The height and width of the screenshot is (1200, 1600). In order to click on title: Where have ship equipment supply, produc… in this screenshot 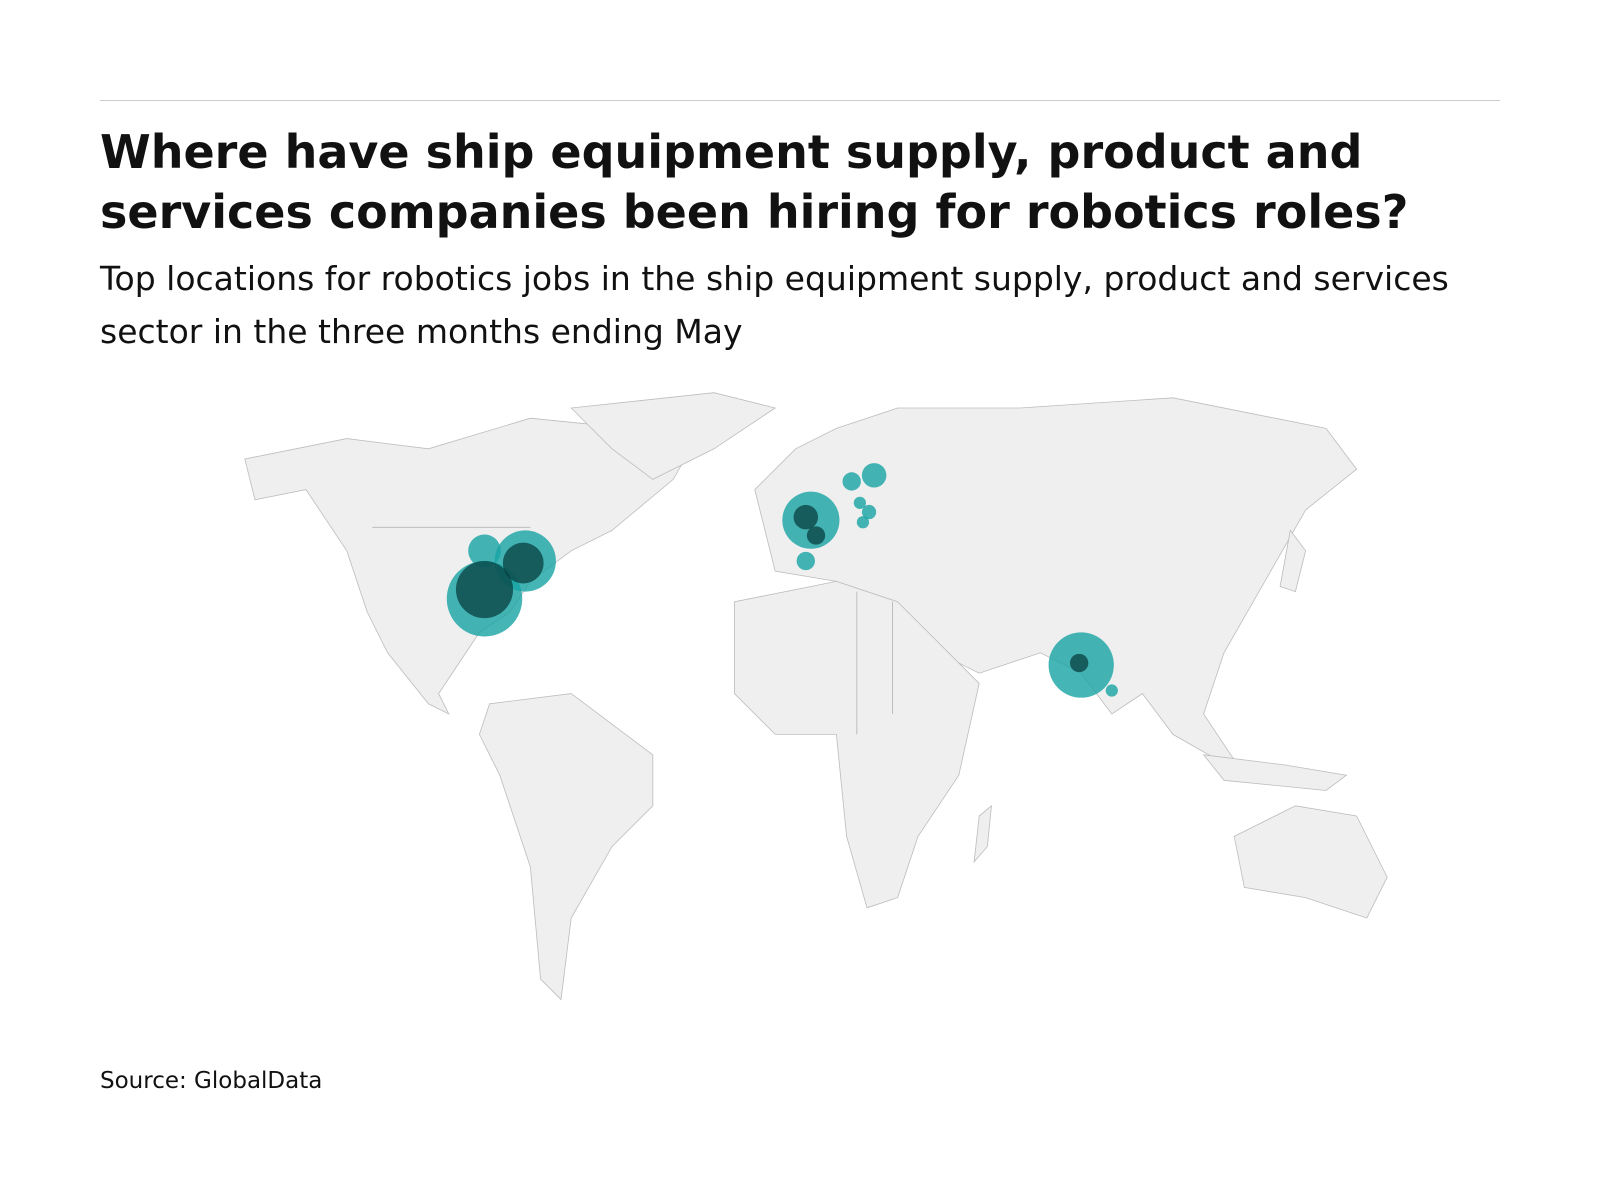, I will do `click(754, 182)`.